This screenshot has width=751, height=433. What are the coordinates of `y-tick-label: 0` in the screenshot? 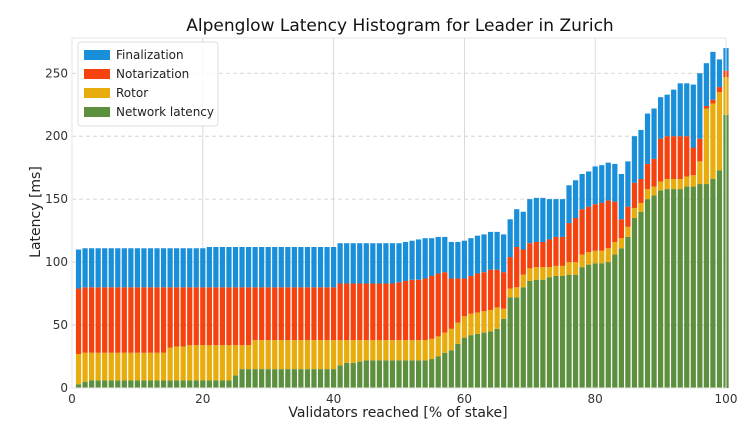 It's located at (64, 388).